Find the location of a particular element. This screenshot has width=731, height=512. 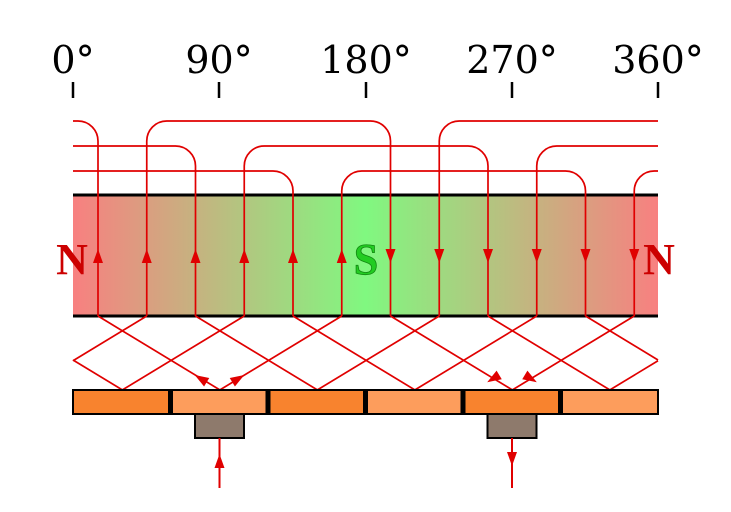

commutator is located at coordinates (365, 402).